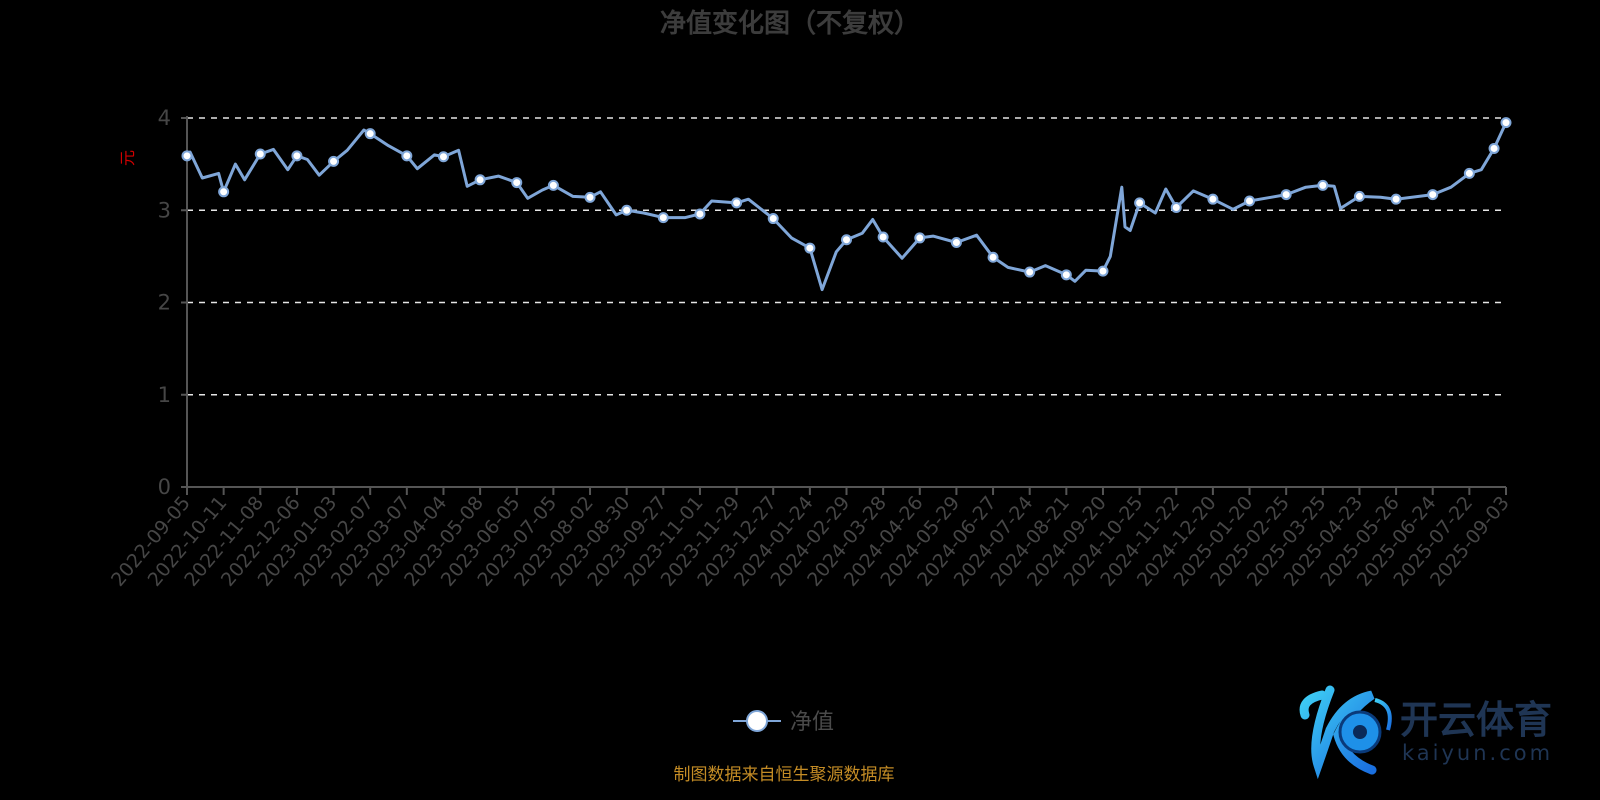  Describe the element at coordinates (164, 303) in the screenshot. I see `y-tick-label: 2` at that location.